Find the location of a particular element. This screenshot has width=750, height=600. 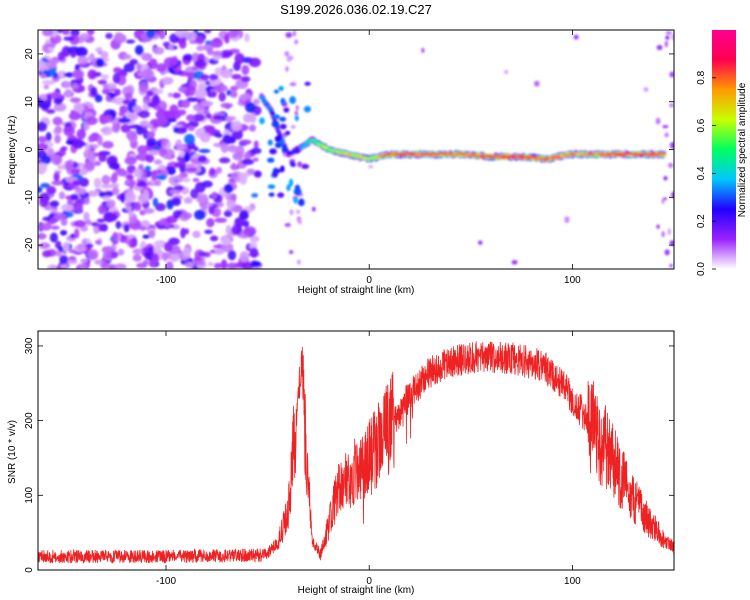

snr-y-tick-label: 300 is located at coordinates (29, 345).